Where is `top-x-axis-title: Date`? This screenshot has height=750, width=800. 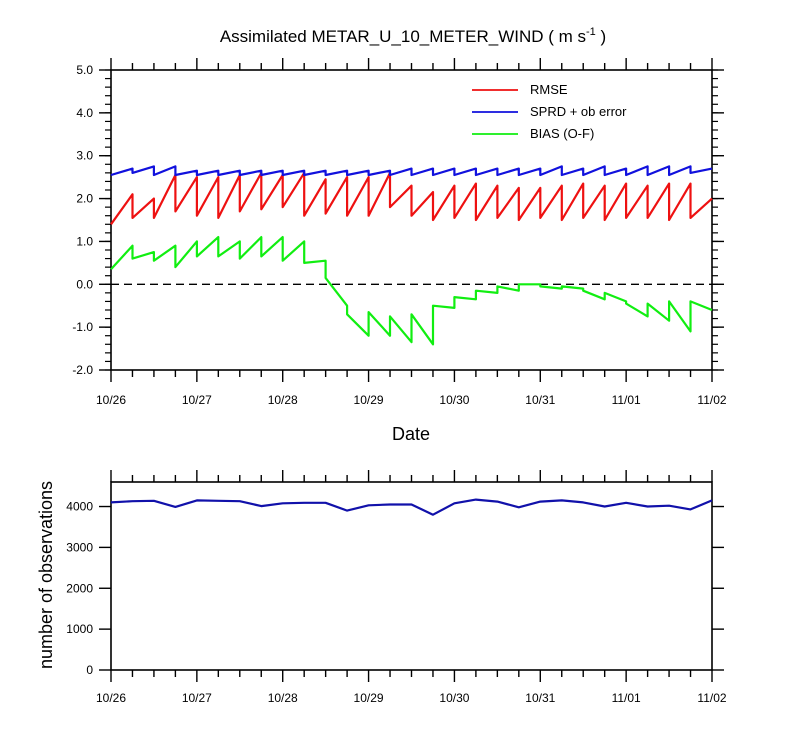
top-x-axis-title: Date is located at coordinates (411, 434).